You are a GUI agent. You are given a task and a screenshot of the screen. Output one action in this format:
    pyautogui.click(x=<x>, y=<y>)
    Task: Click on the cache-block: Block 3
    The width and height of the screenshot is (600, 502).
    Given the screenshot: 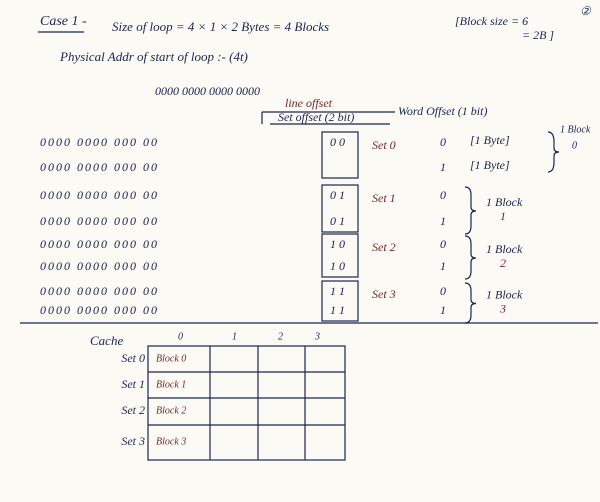 What is the action you would take?
    pyautogui.click(x=171, y=441)
    